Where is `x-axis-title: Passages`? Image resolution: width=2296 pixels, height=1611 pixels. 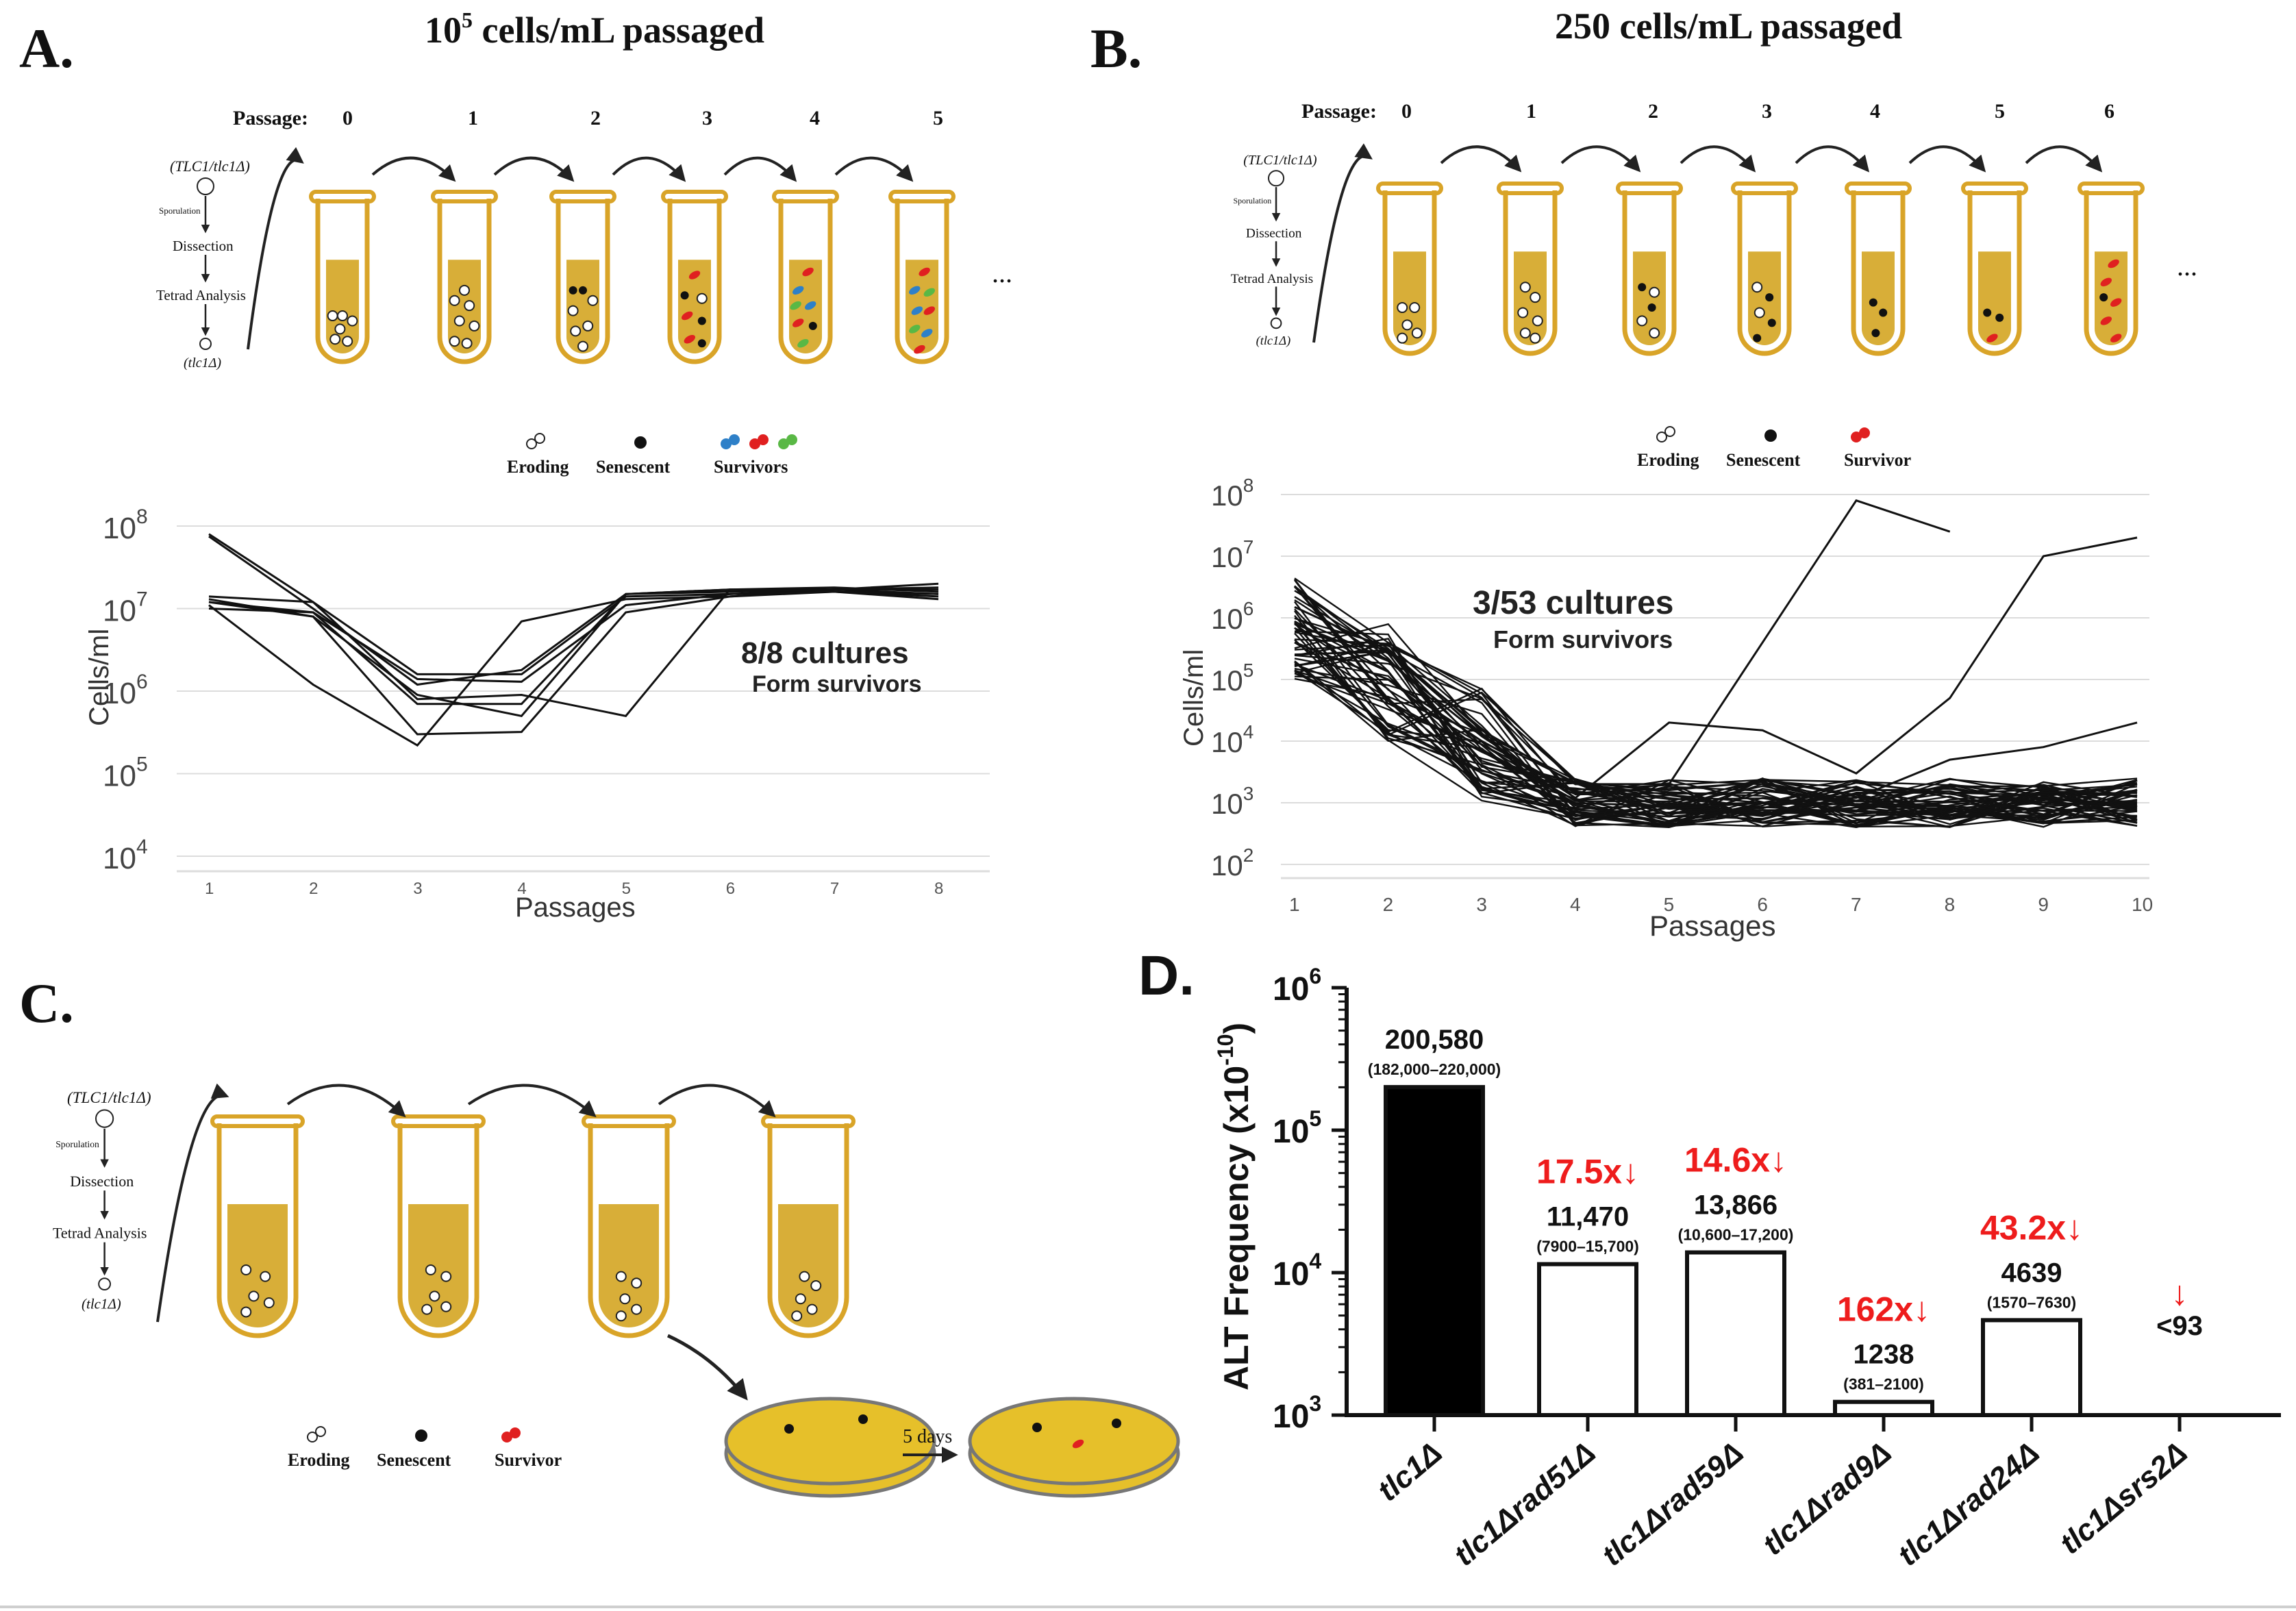
x-axis-title: Passages is located at coordinates (575, 907).